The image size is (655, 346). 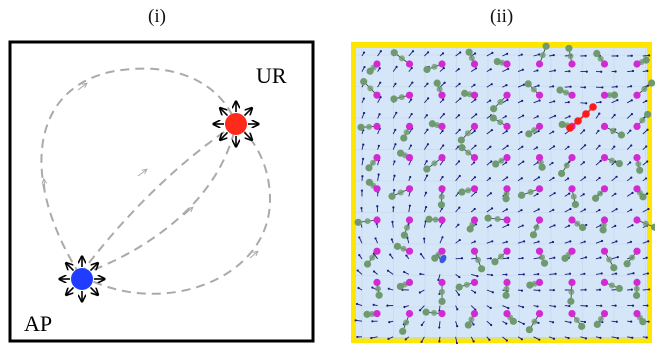 I want to click on ur-node, so click(x=236, y=124).